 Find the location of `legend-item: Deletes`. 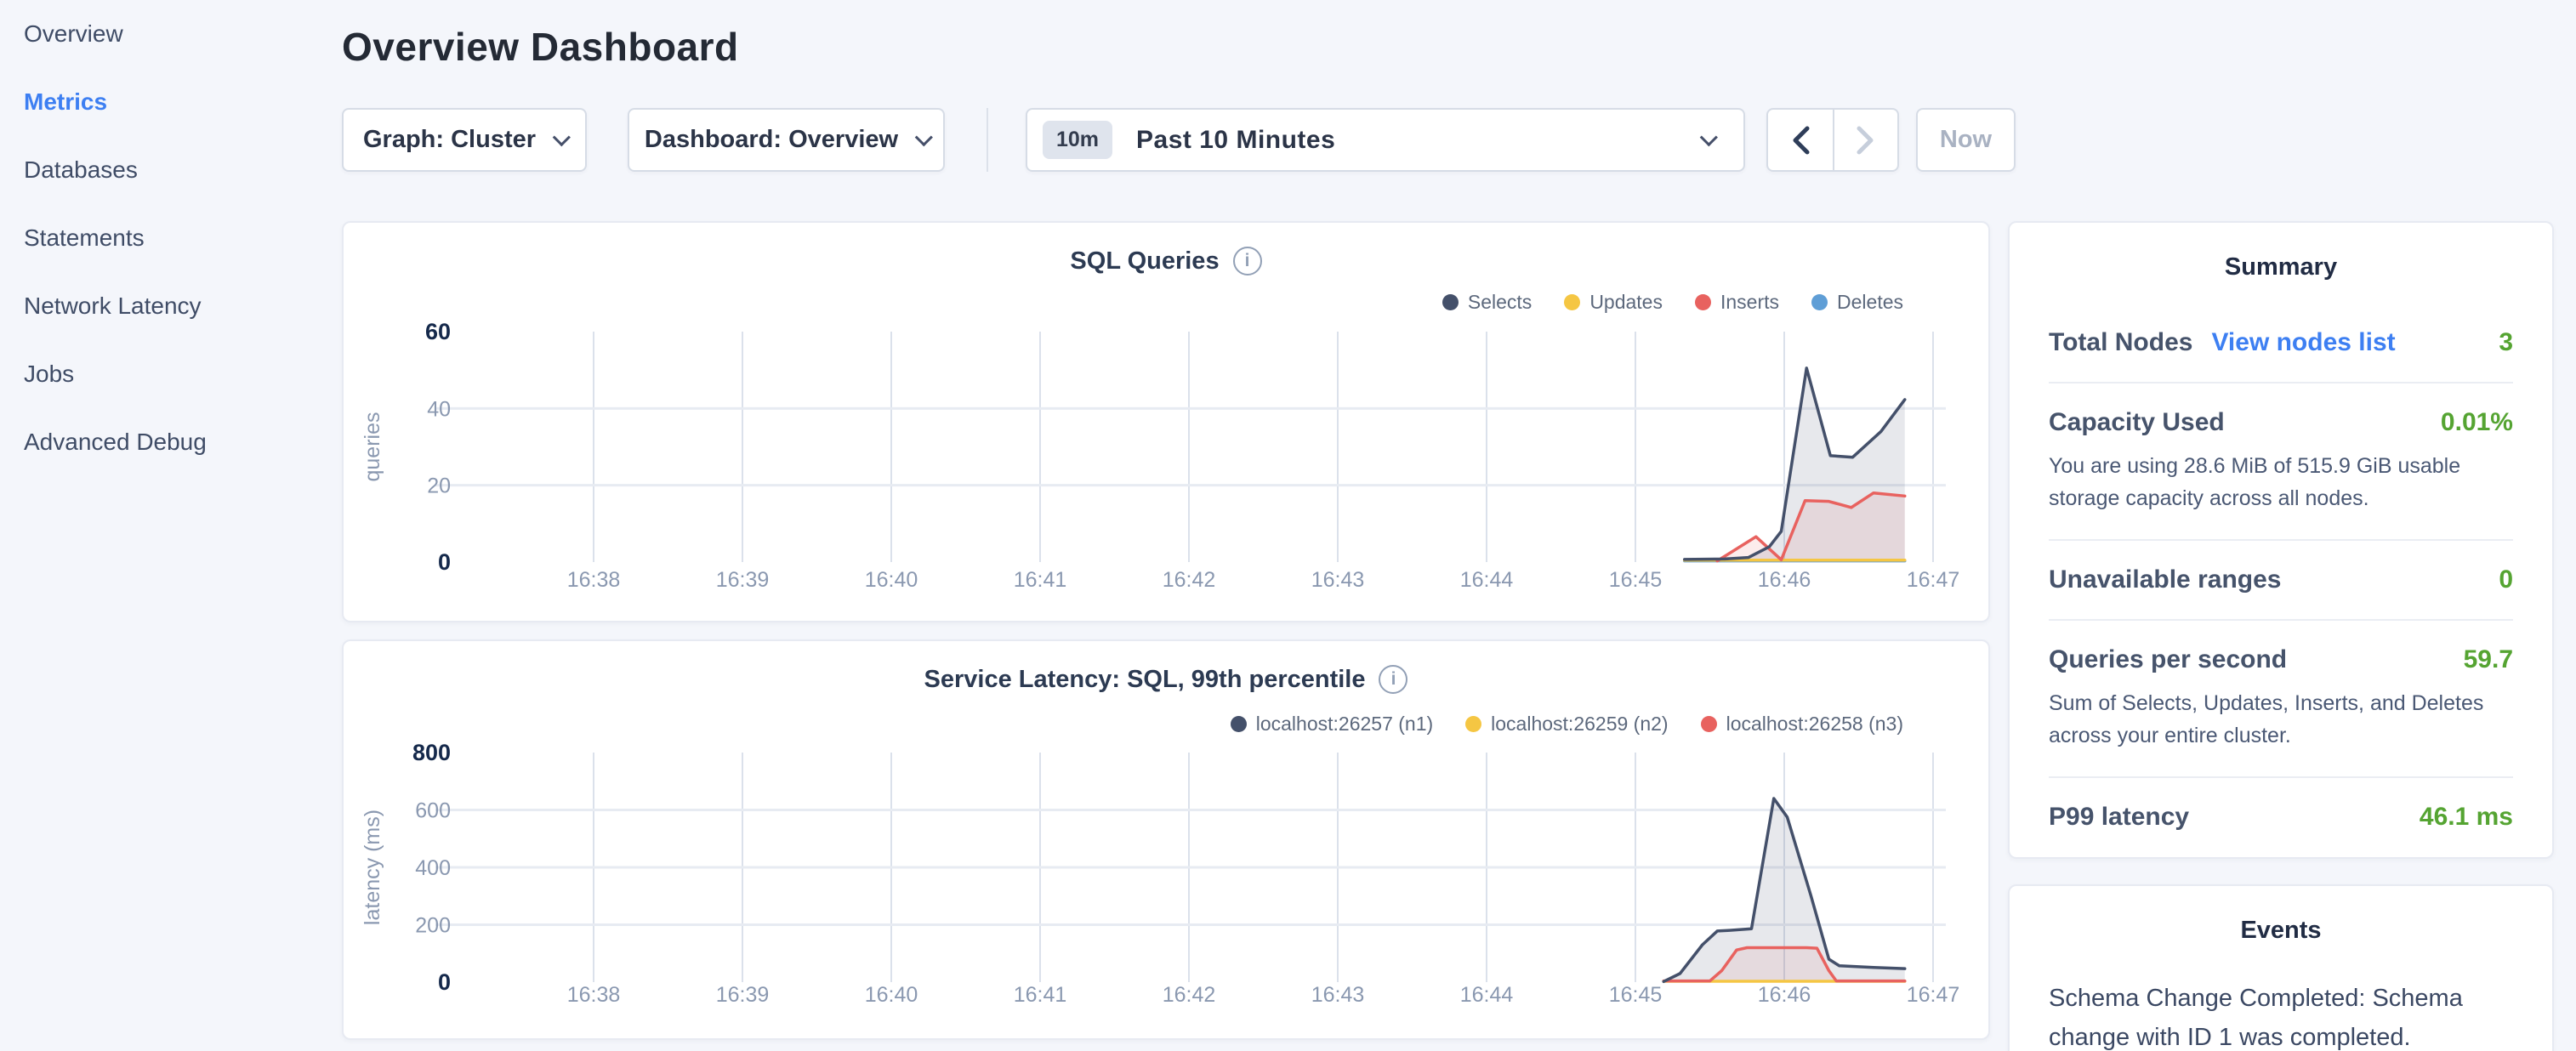

legend-item: Deletes is located at coordinates (1857, 302).